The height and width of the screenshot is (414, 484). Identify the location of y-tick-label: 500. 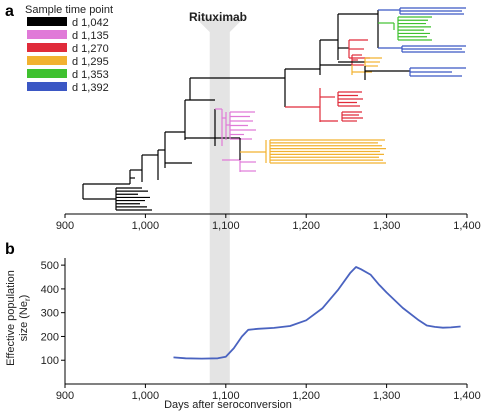
(50, 266).